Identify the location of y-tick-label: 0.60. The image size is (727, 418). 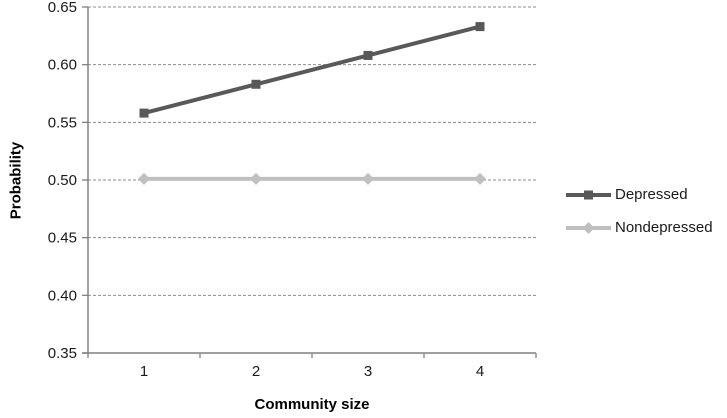
(62, 65).